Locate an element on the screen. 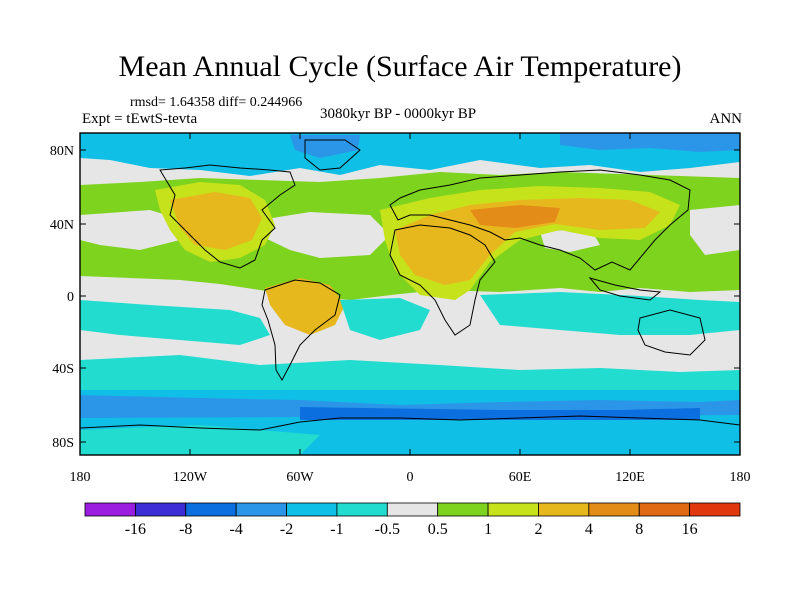 Image resolution: width=800 pixels, height=600 pixels. stats-label: rmsd= 1.64358 diff= 0.244966 is located at coordinates (216, 102).